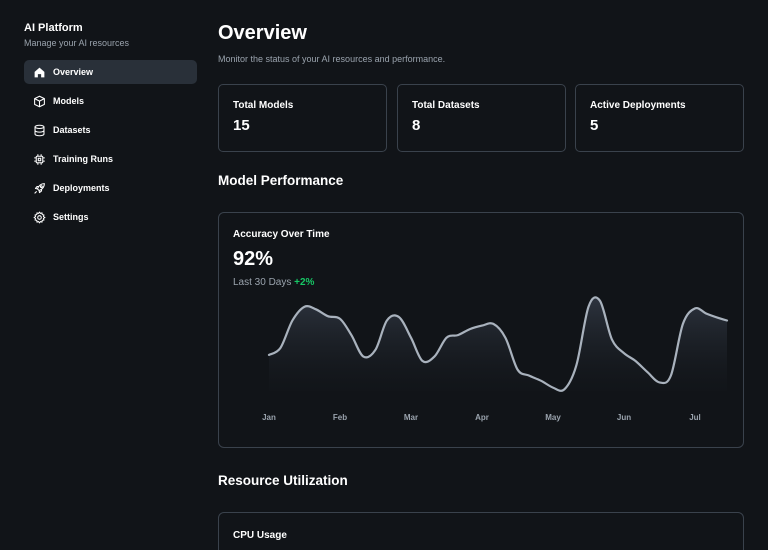  What do you see at coordinates (281, 180) in the screenshot?
I see `section-title-model-performance: Model Performance` at bounding box center [281, 180].